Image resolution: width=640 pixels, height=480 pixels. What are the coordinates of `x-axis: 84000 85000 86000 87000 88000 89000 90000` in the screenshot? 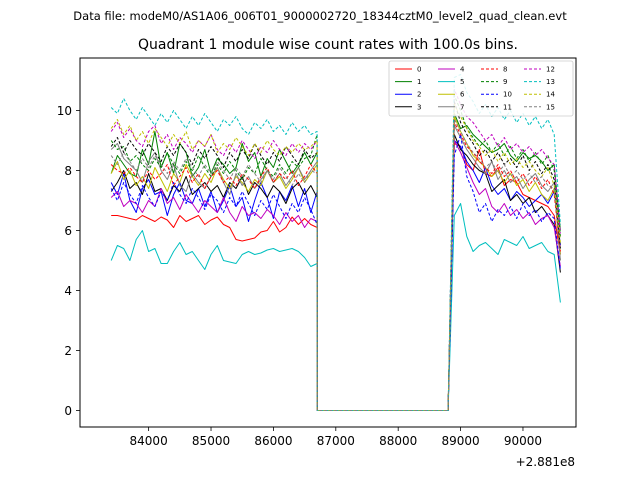 It's located at (336, 437).